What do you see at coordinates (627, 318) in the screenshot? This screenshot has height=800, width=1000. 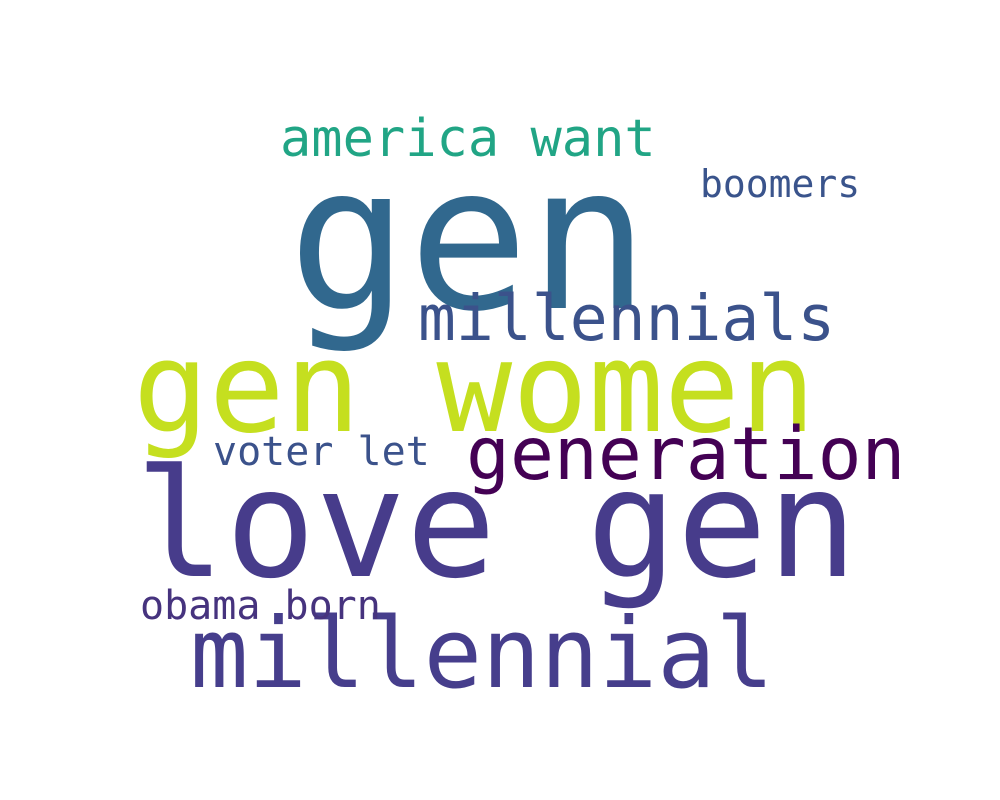 I see `word-millennials: millennials` at bounding box center [627, 318].